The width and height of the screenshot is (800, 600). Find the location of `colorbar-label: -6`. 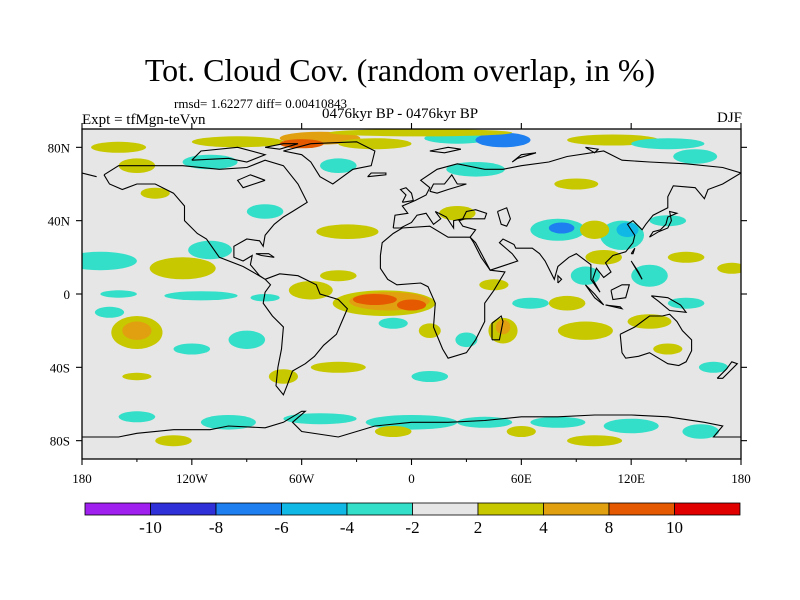

colorbar-label: -6 is located at coordinates (281, 527).